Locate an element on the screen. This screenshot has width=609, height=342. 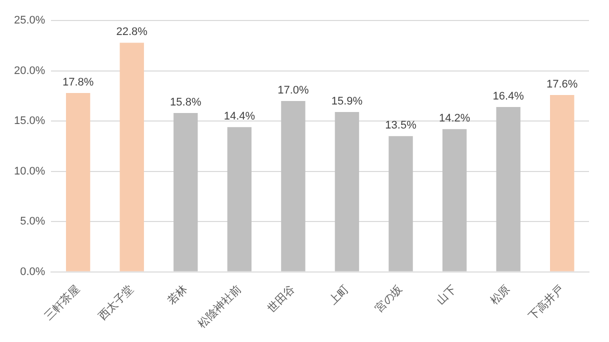
x-tick-label: 世田谷 is located at coordinates (281, 299).